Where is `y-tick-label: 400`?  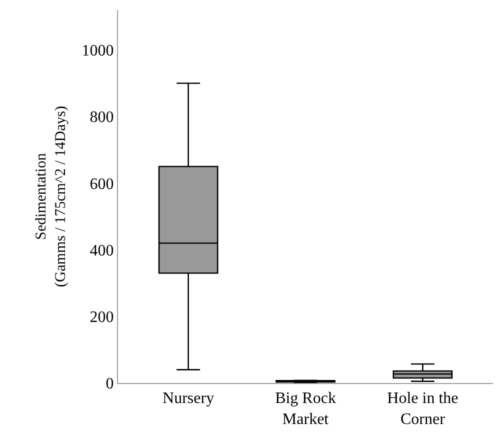
y-tick-label: 400 is located at coordinates (102, 251).